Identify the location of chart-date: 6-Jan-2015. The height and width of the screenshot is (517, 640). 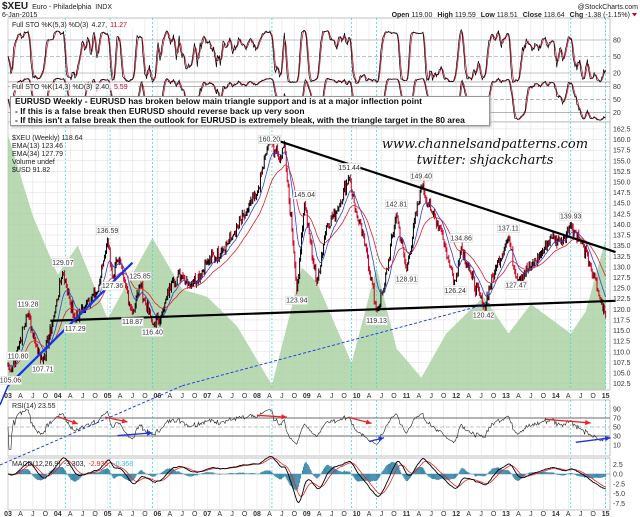
(20, 15).